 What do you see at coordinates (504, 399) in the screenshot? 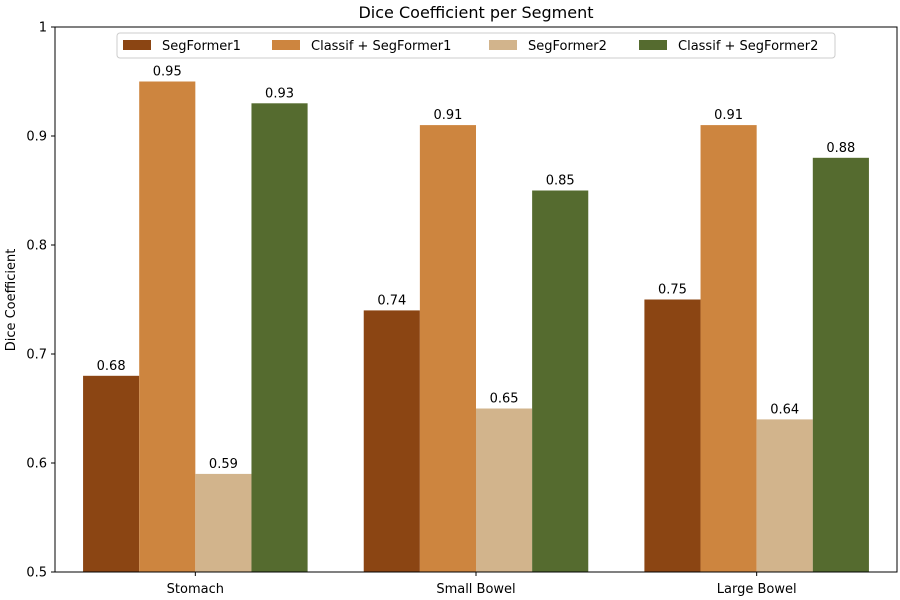
I see `bar-value-label: 0.65` at bounding box center [504, 399].